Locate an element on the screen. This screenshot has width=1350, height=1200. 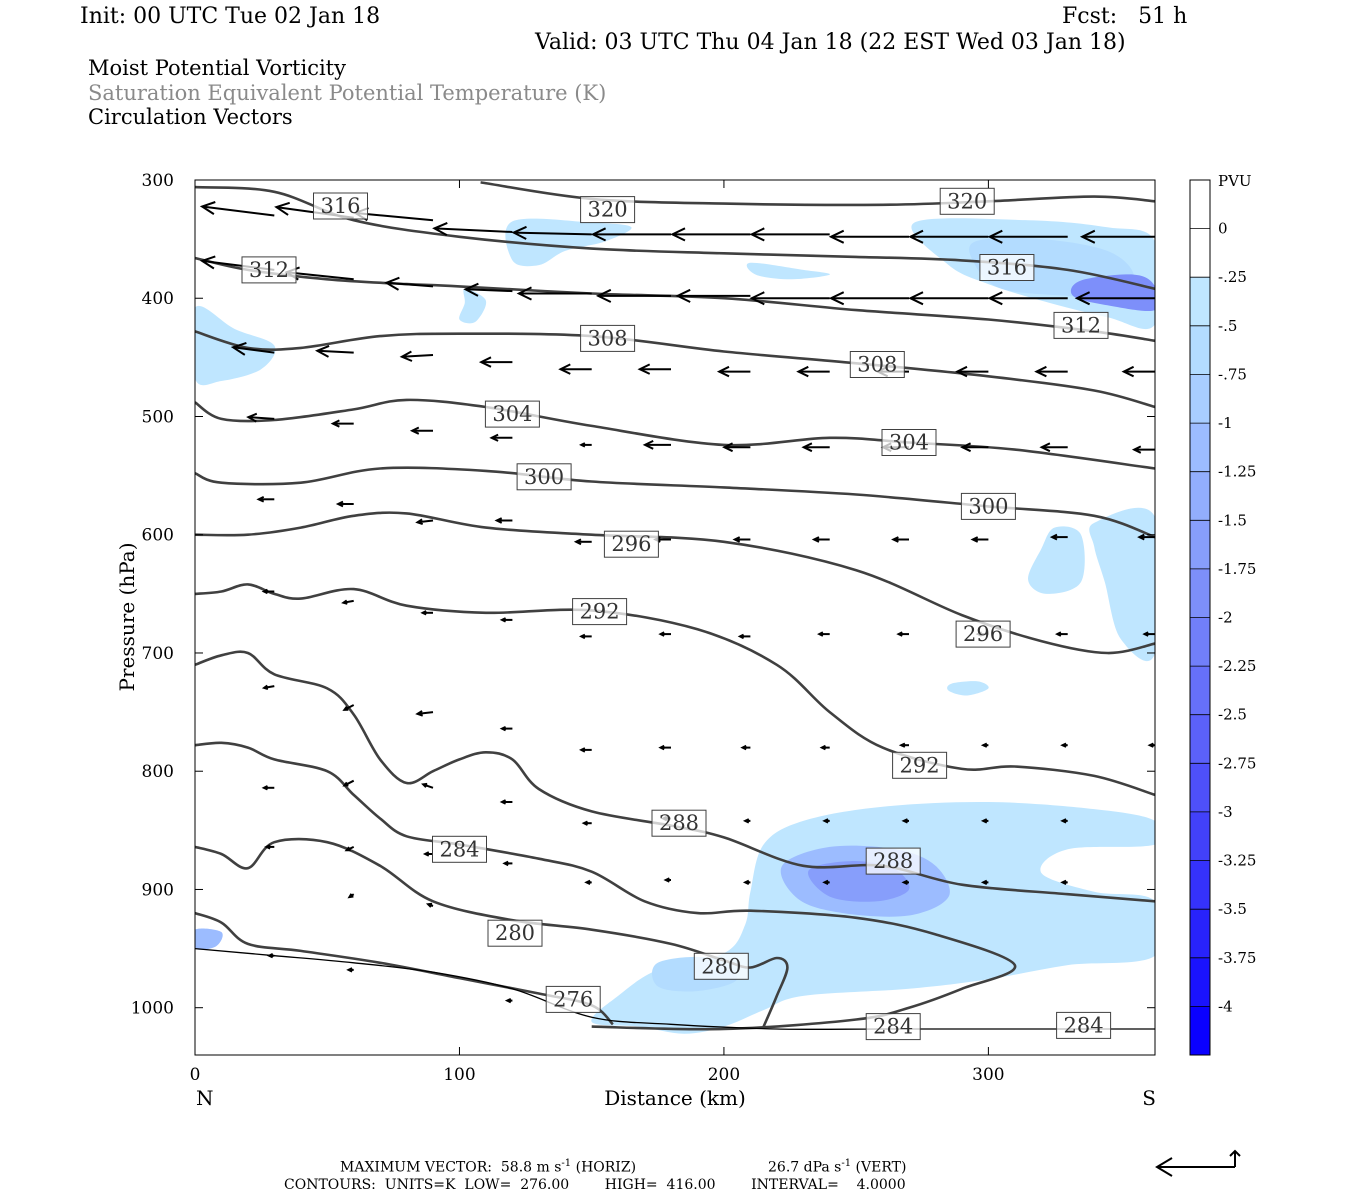
svg-text: 296 is located at coordinates (631, 544).